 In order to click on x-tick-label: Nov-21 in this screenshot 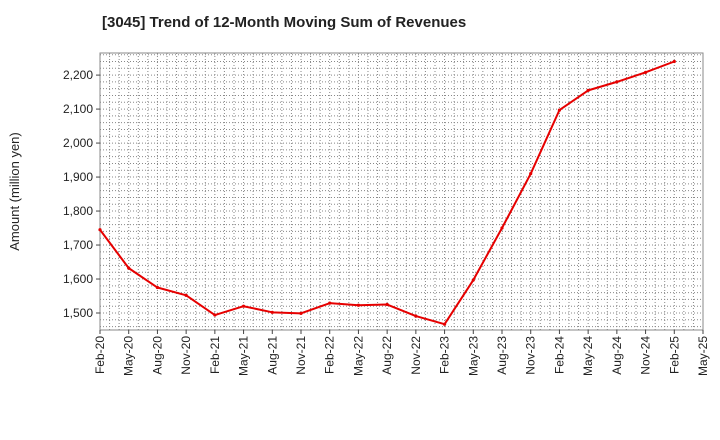, I will do `click(301, 355)`.